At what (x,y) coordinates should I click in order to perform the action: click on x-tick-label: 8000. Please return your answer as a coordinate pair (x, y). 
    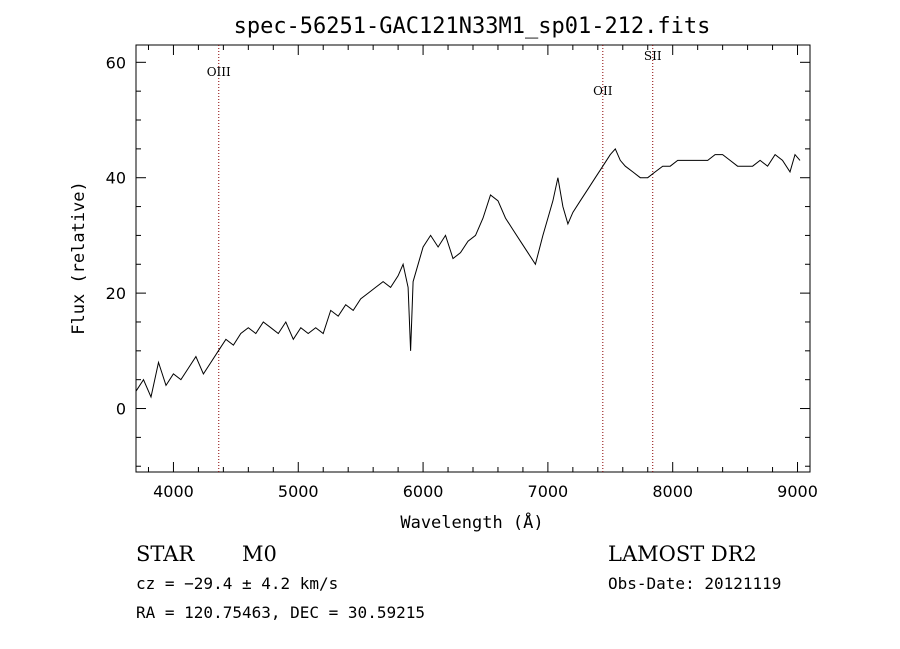
    Looking at the image, I should click on (672, 491).